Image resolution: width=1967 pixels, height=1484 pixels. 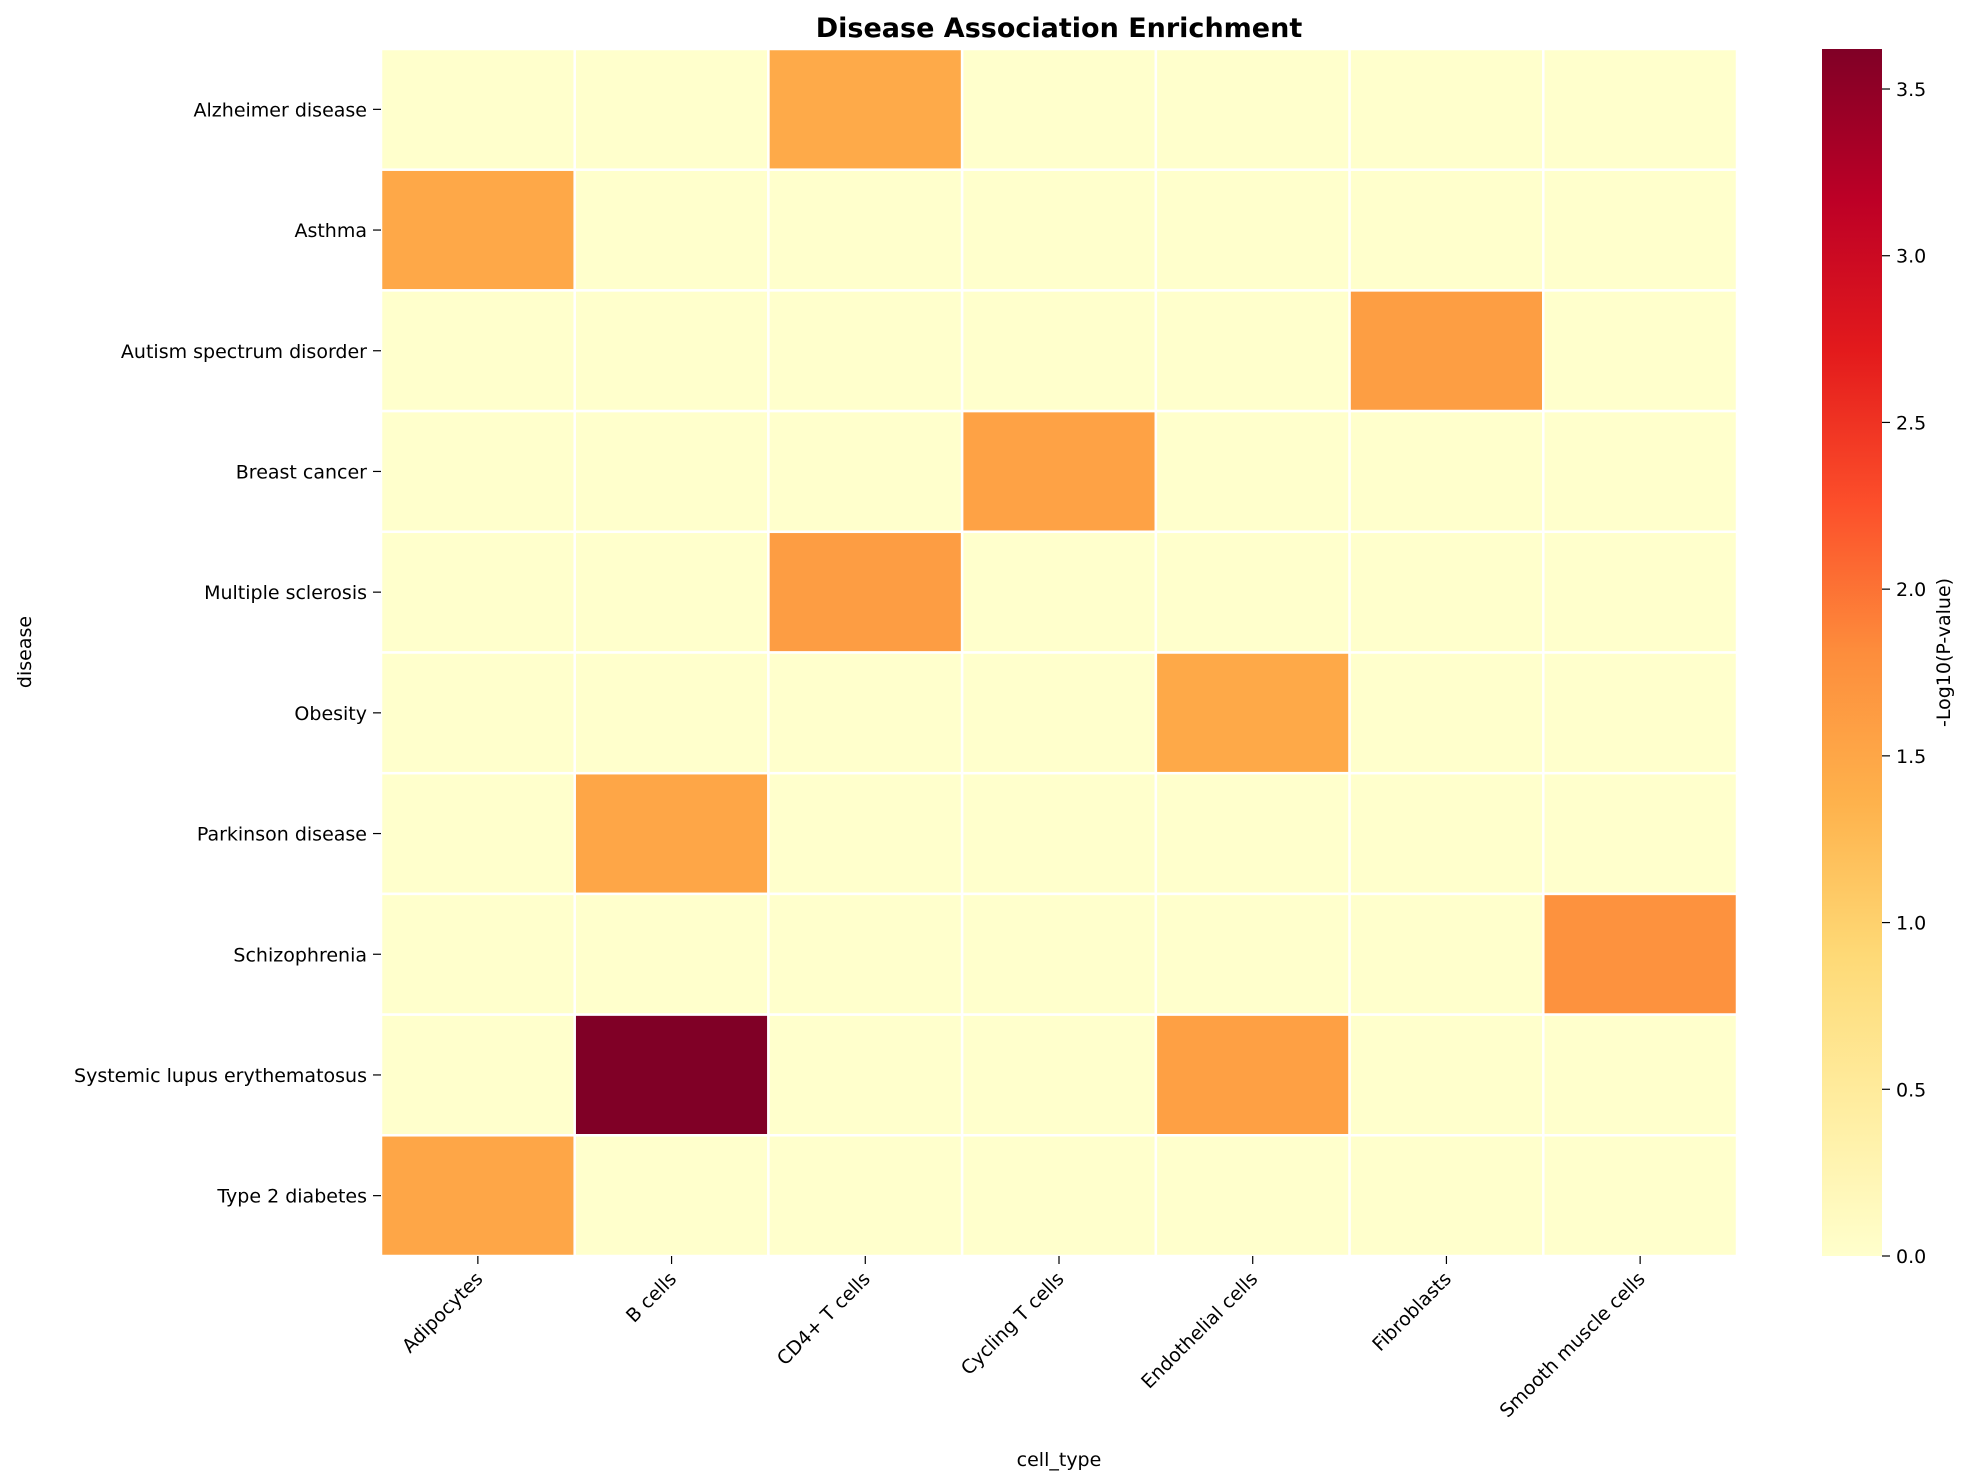 What do you see at coordinates (1911, 257) in the screenshot?
I see `colorbar-tick-label: 3.0` at bounding box center [1911, 257].